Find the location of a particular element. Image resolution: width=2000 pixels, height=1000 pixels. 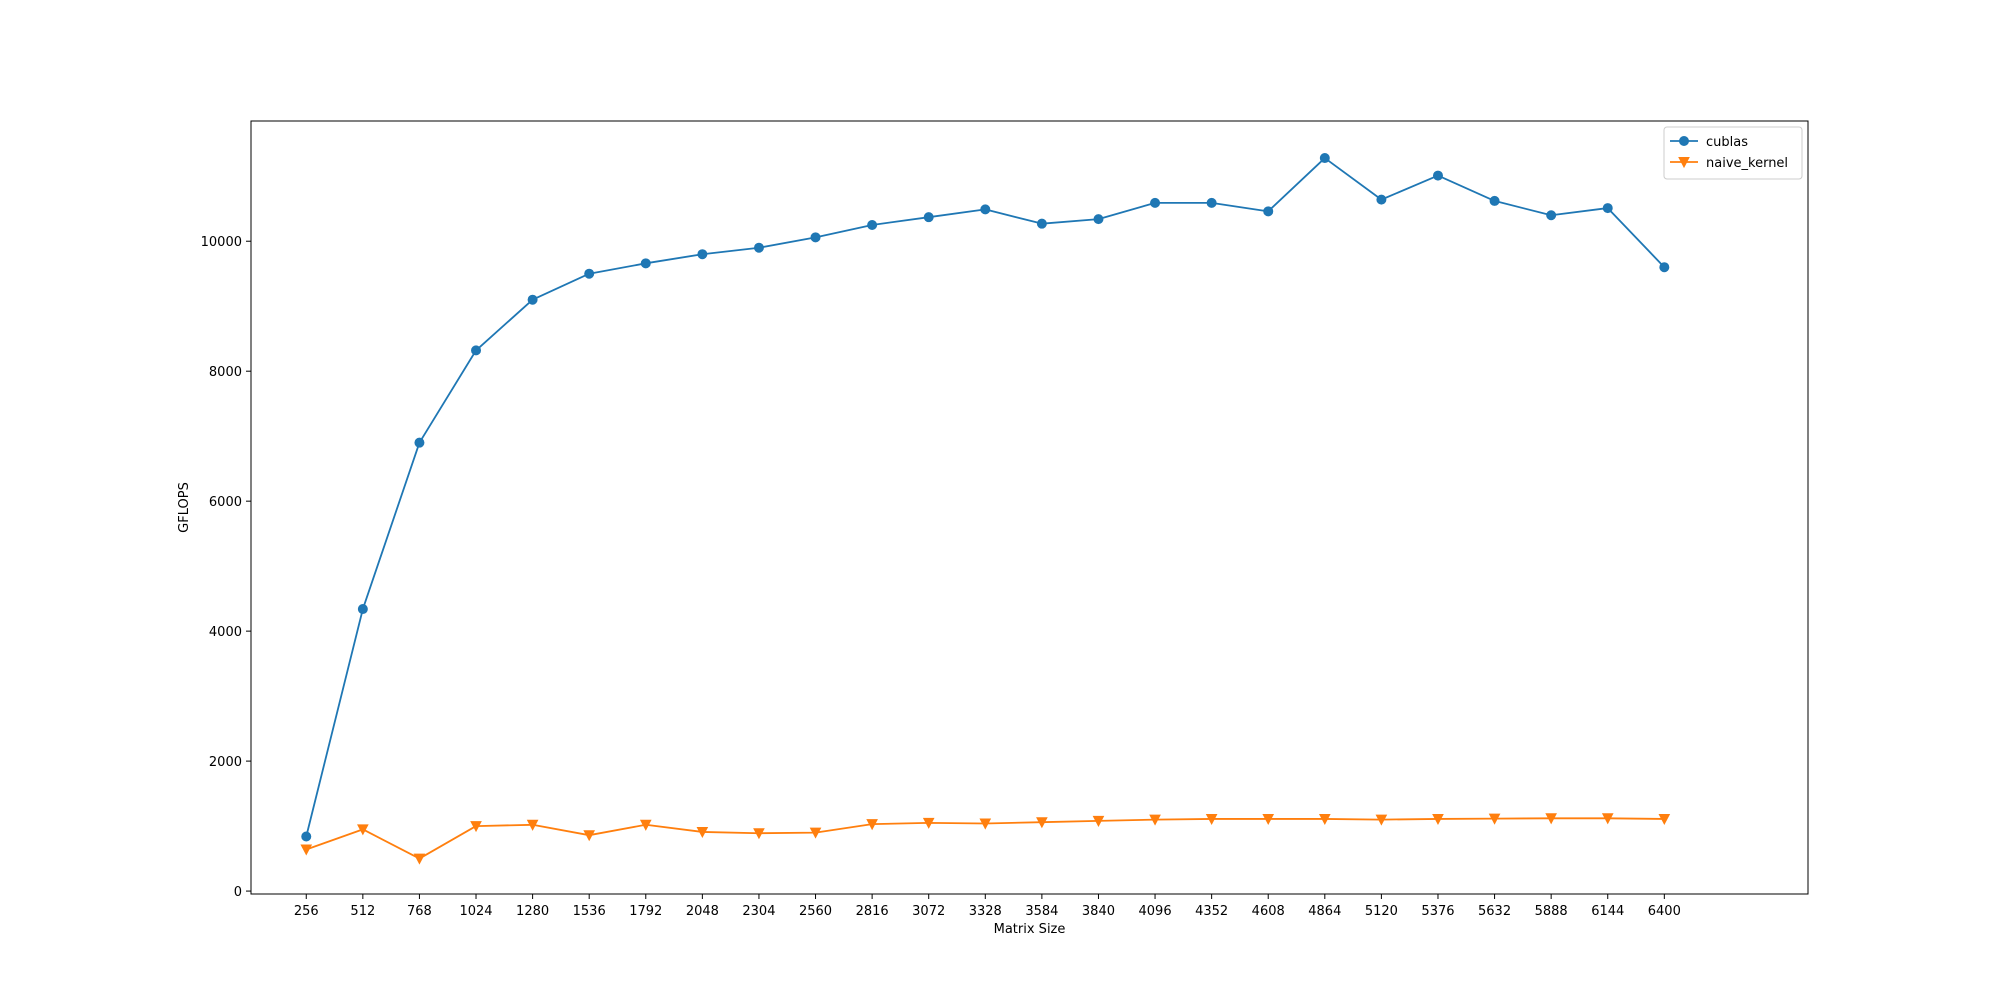

y-axis-label: GFLOPS is located at coordinates (184, 507).